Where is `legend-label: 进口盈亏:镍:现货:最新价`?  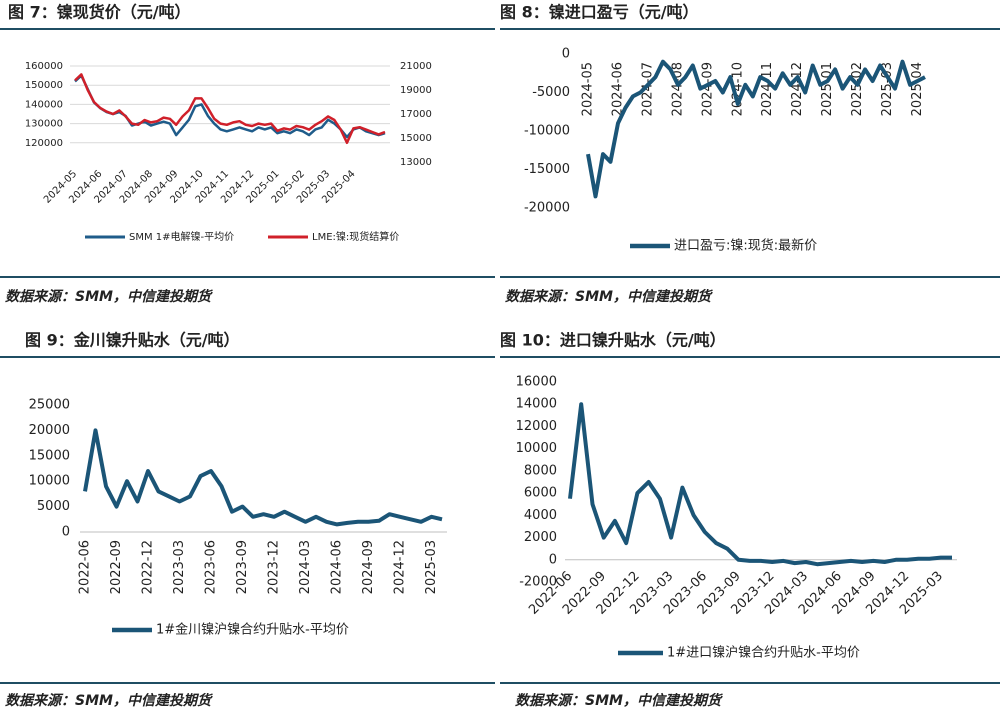
legend-label: 进口盈亏:镍:现货:最新价 is located at coordinates (745, 246).